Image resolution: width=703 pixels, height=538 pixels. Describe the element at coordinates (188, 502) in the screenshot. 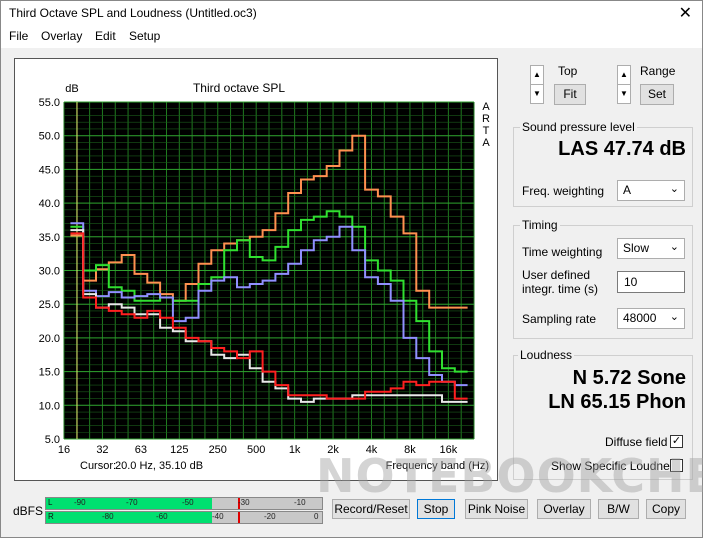

I see `meter-tick: -50` at that location.